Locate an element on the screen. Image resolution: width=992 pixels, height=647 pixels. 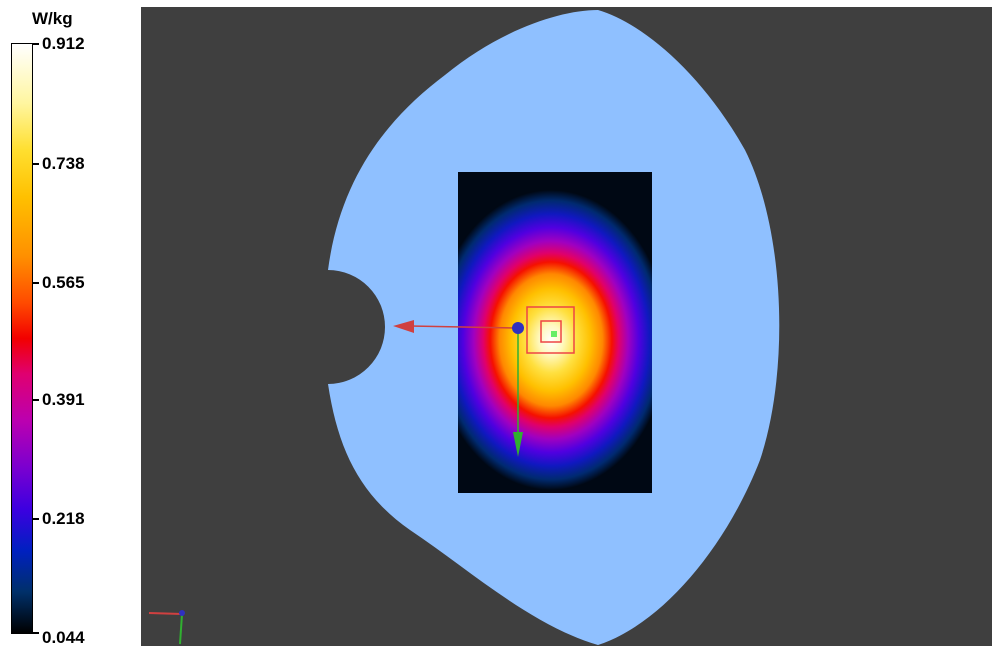
measurement-box-outer is located at coordinates (550, 330).